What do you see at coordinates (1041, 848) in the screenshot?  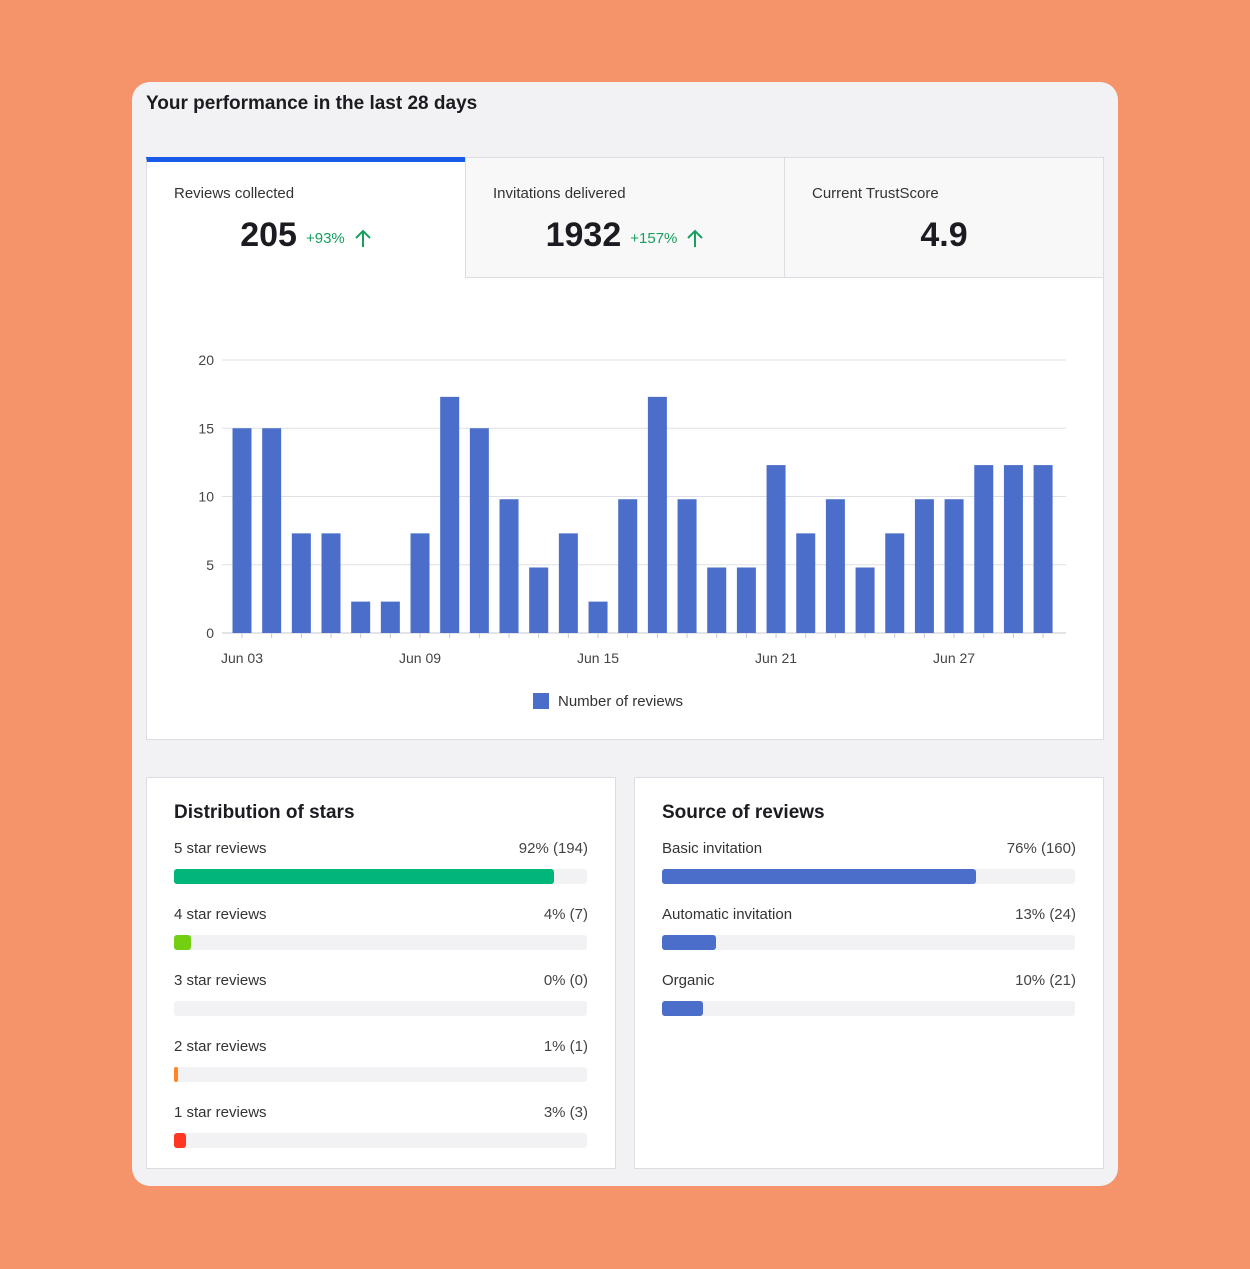 I see `item-value-label: 76% (160)` at bounding box center [1041, 848].